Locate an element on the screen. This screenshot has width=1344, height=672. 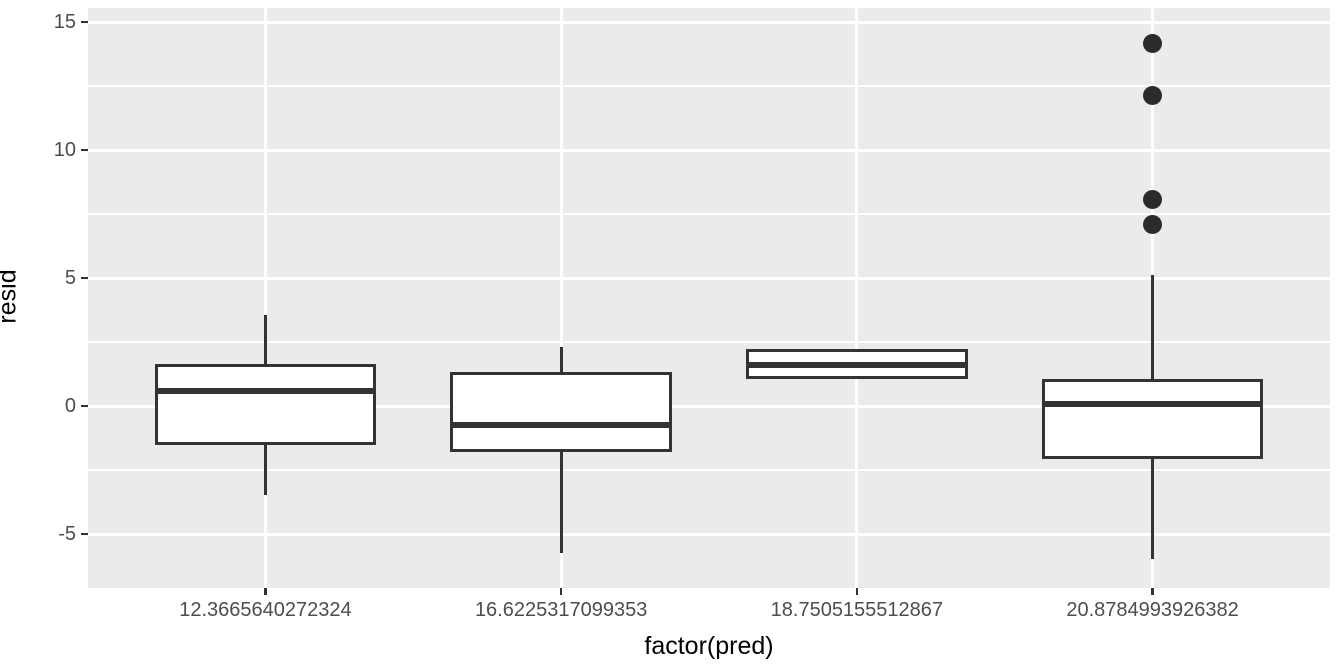
y-tick-label: 15 is located at coordinates (64, 22).